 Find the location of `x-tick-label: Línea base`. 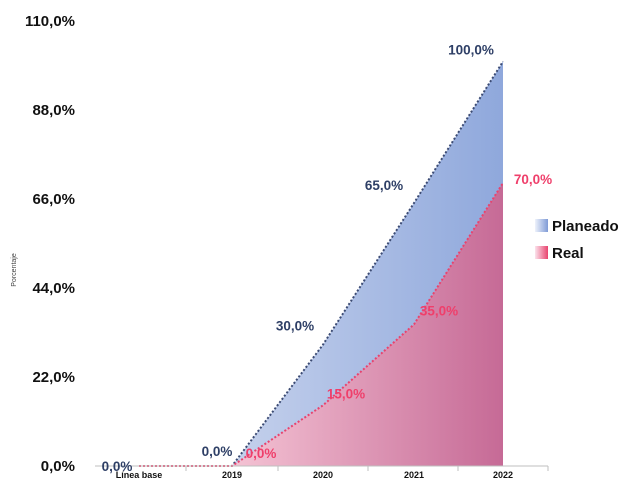

x-tick-label: Línea base is located at coordinates (139, 475).